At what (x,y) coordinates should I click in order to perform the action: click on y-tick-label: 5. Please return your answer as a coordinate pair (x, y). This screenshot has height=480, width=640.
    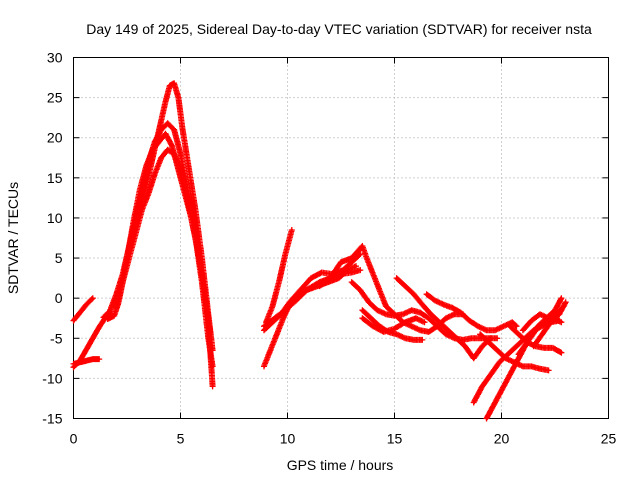
    Looking at the image, I should click on (59, 258).